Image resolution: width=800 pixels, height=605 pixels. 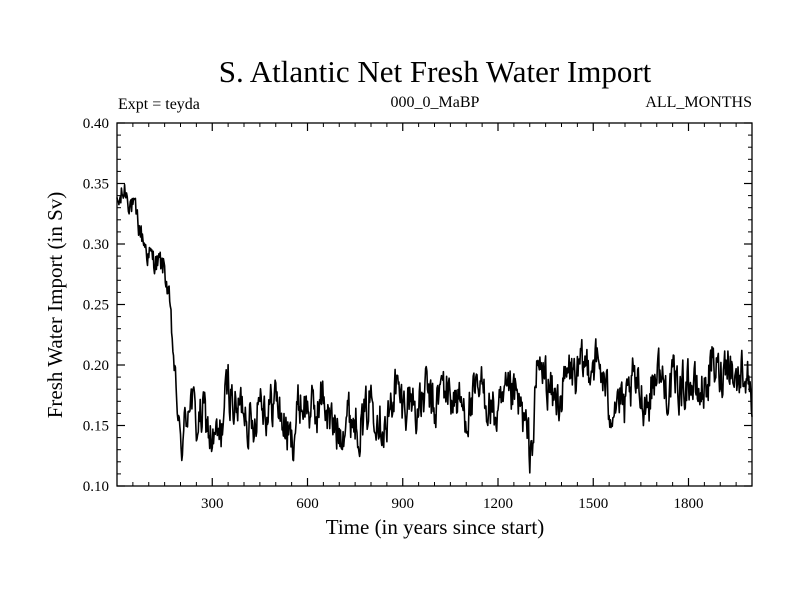 What do you see at coordinates (159, 104) in the screenshot?
I see `subtitle-left: Expt = teyda` at bounding box center [159, 104].